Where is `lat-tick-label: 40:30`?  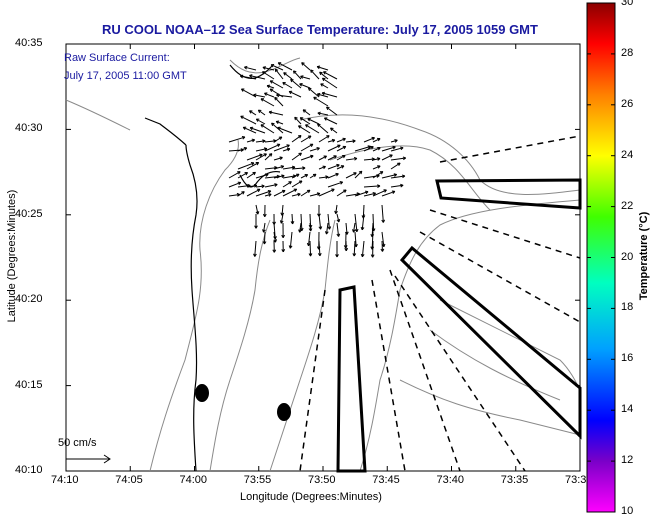
lat-tick-label: 40:30 is located at coordinates (29, 128).